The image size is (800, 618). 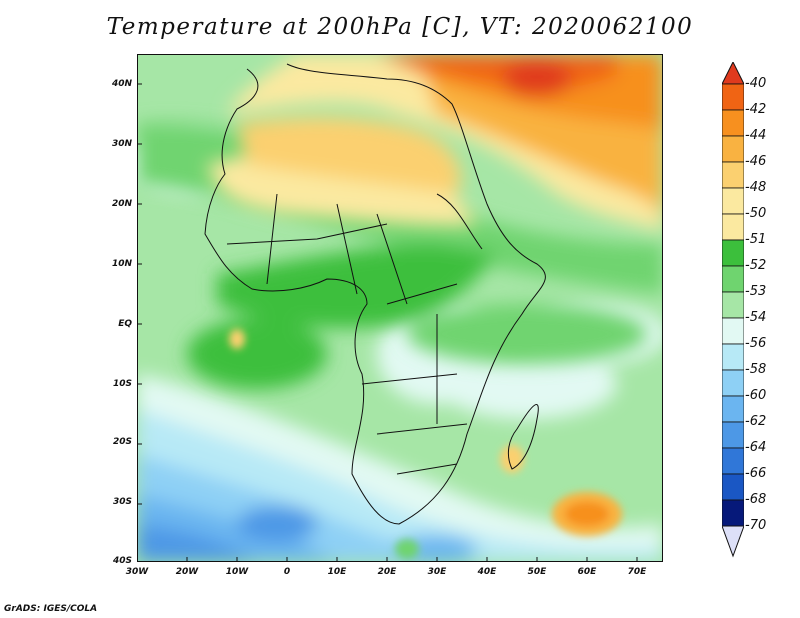 What do you see at coordinates (122, 502) in the screenshot?
I see `lat-label: 30S` at bounding box center [122, 502].